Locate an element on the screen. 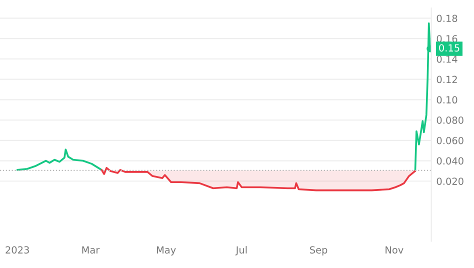 The width and height of the screenshot is (474, 268). x-tick-label: Jul is located at coordinates (241, 251).